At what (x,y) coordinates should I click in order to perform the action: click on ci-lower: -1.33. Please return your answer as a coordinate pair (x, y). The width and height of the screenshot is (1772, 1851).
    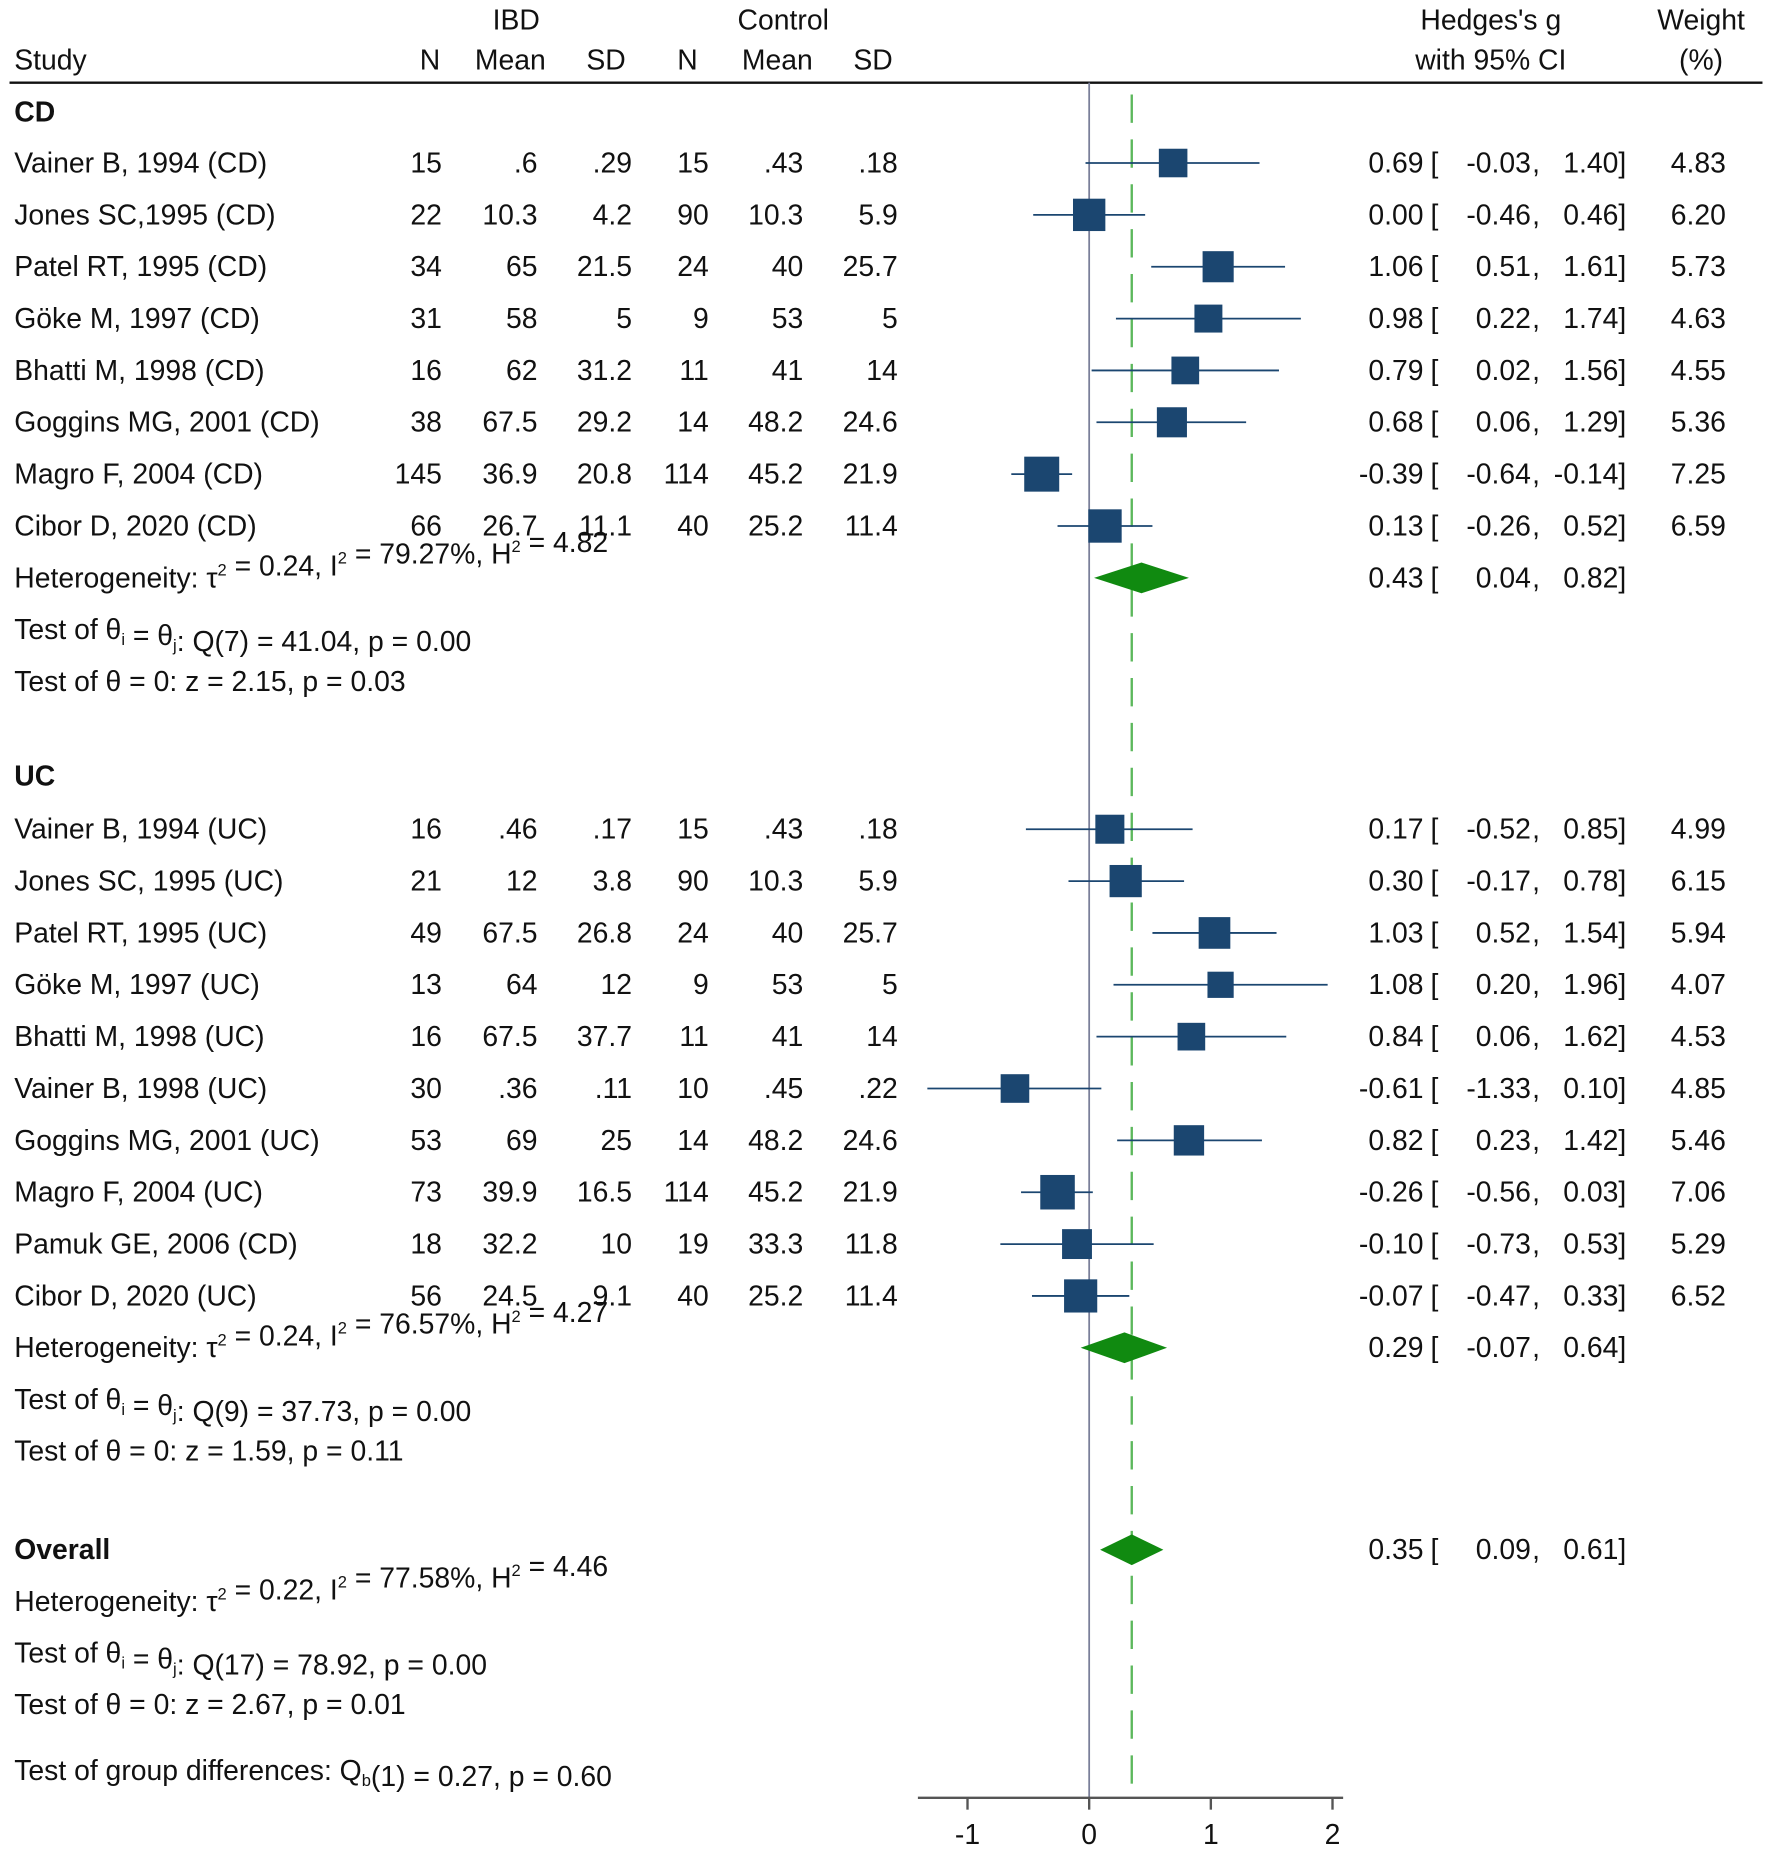
    Looking at the image, I should click on (1498, 1089).